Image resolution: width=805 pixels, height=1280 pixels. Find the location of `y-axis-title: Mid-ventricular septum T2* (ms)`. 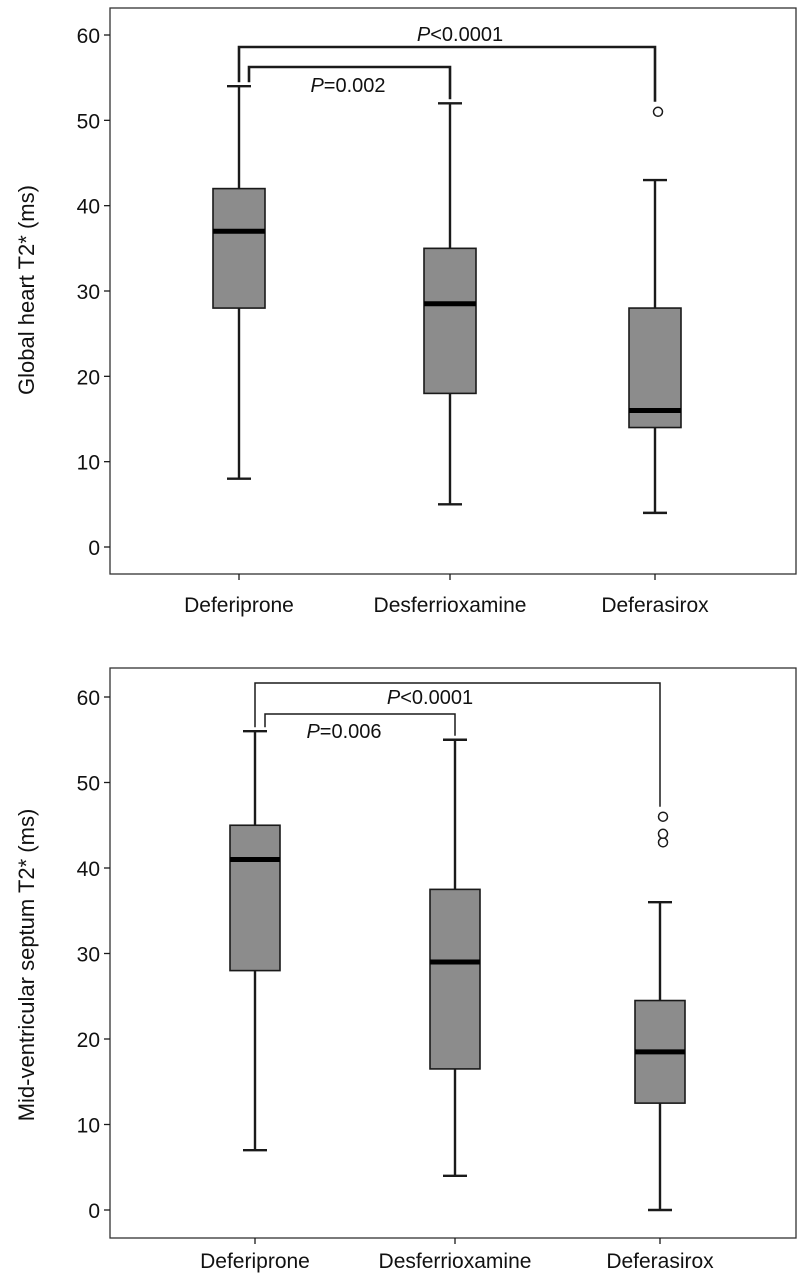

y-axis-title: Mid-ventricular septum T2* (ms) is located at coordinates (26, 965).